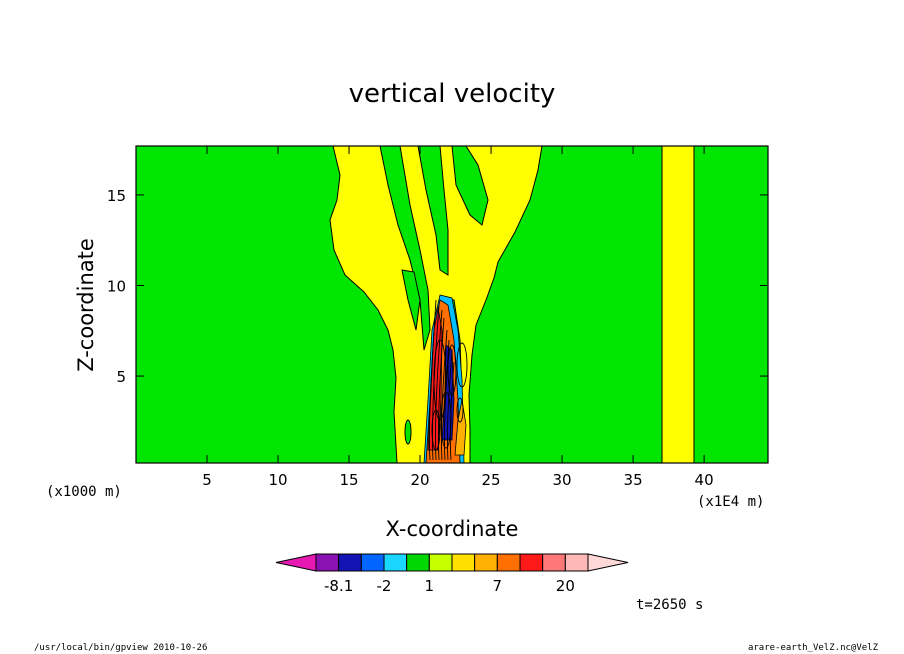 The image size is (904, 654). What do you see at coordinates (433, 211) in the screenshot?
I see `plume-inner-green-center` at bounding box center [433, 211].